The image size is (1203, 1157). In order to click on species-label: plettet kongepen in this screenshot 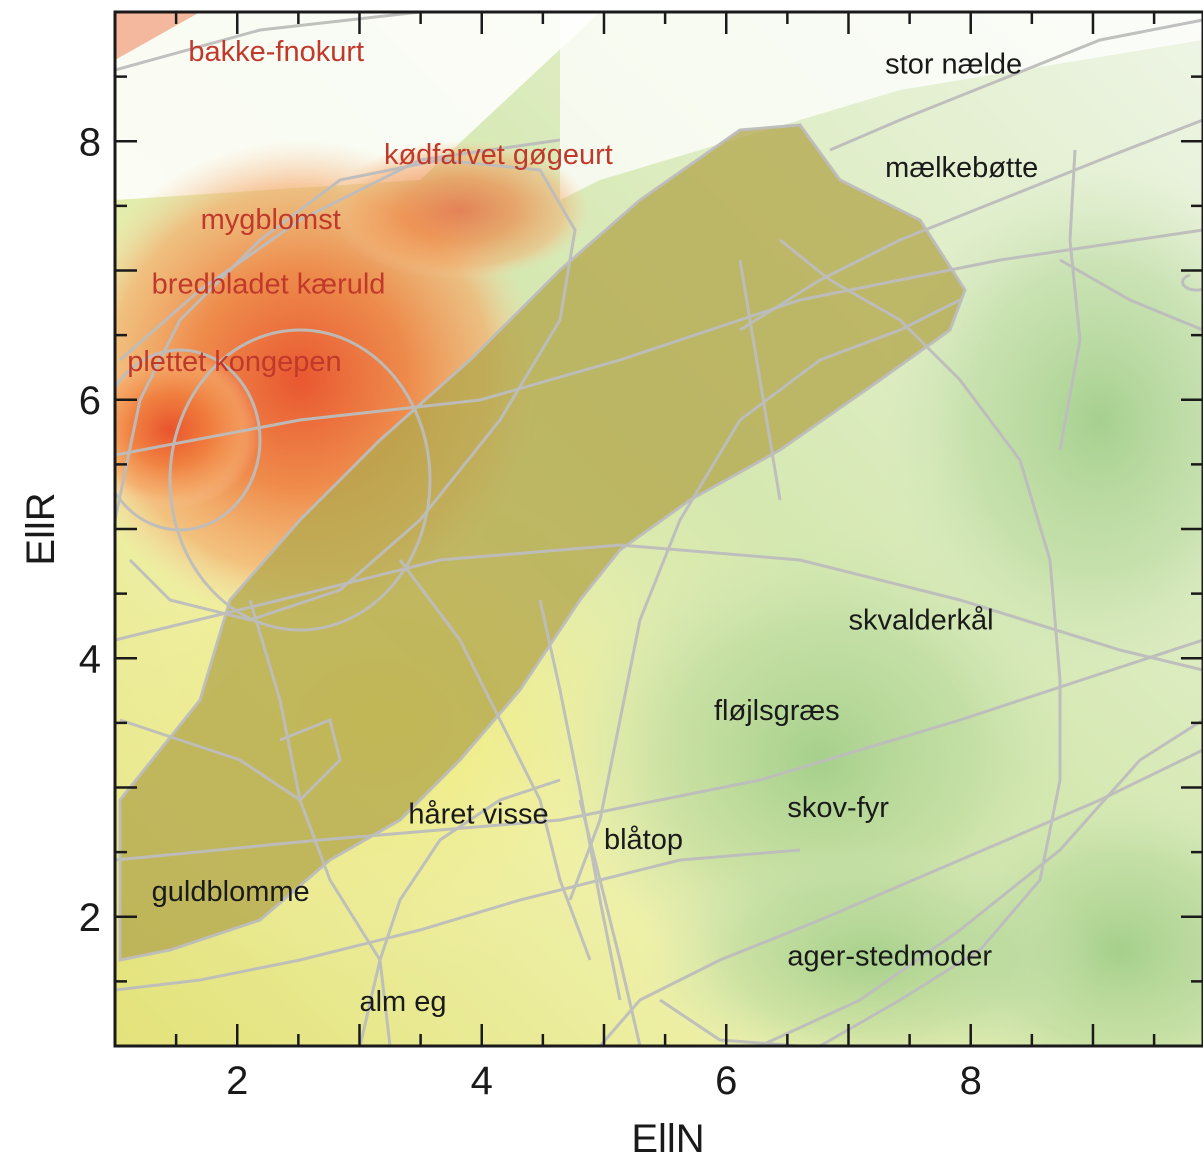, I will do `click(234, 362)`.